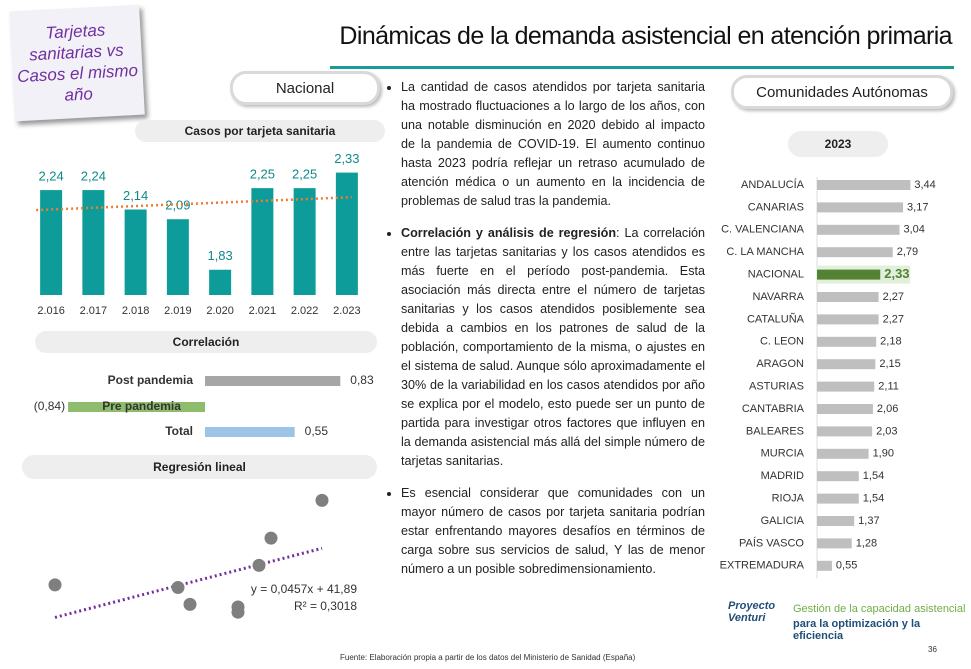 This screenshot has height=669, width=971. Describe the element at coordinates (263, 311) in the screenshot. I see `x-tick-label: 2.021` at that location.